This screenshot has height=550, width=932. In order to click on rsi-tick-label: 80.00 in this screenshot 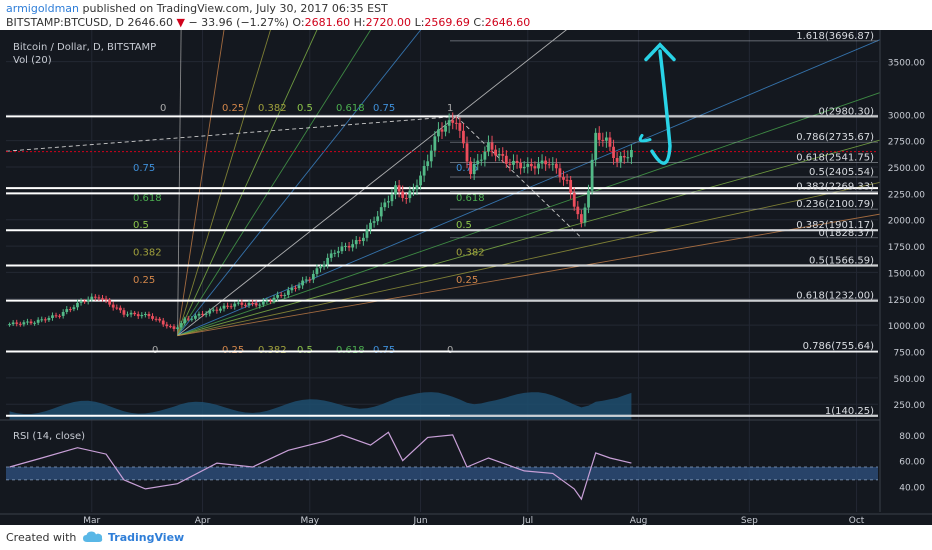, I will do `click(912, 437)`.